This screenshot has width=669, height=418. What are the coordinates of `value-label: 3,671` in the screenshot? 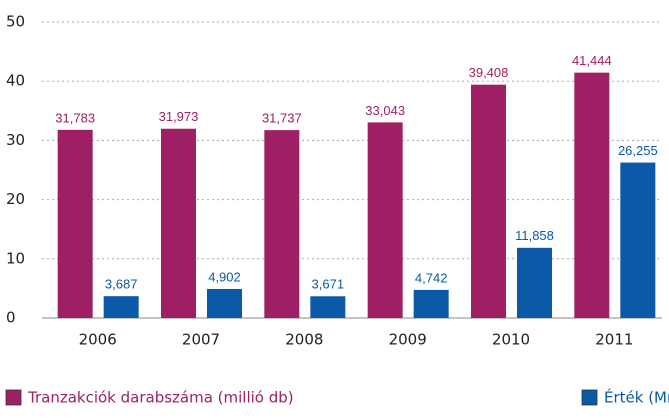 It's located at (328, 284).